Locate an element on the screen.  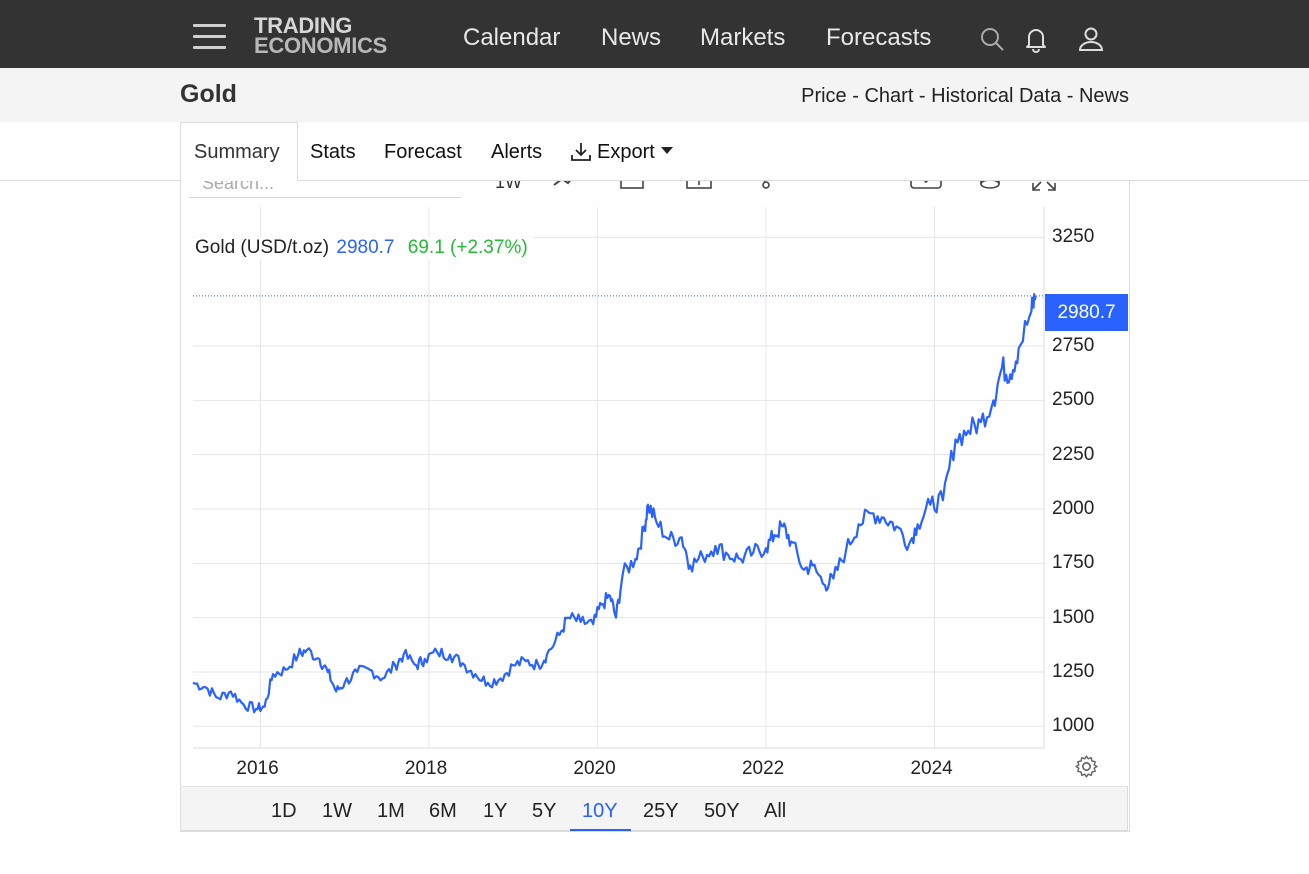
y-tick-label: 1250 is located at coordinates (1073, 671).